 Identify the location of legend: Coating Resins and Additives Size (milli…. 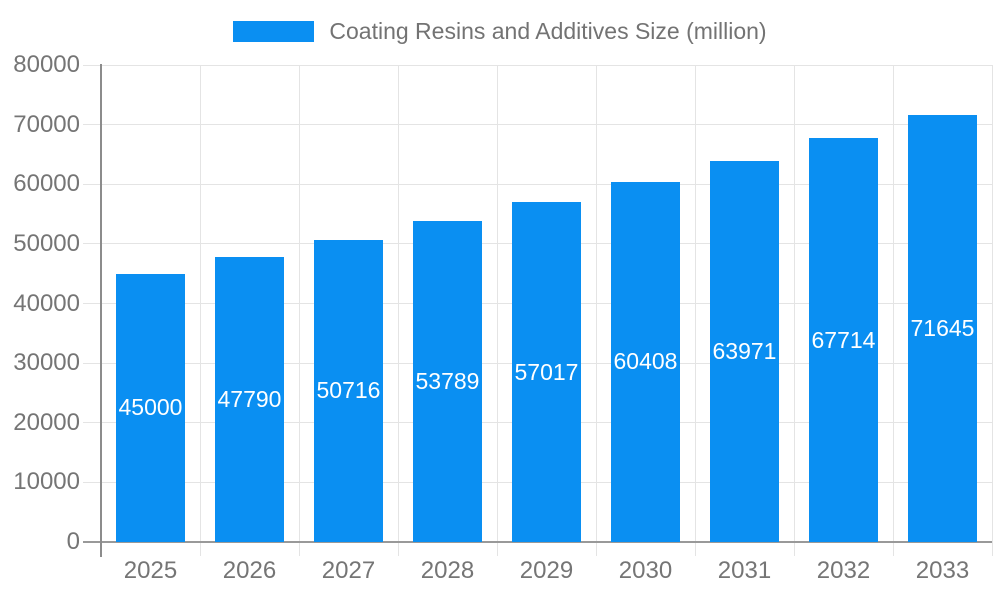
(500, 31).